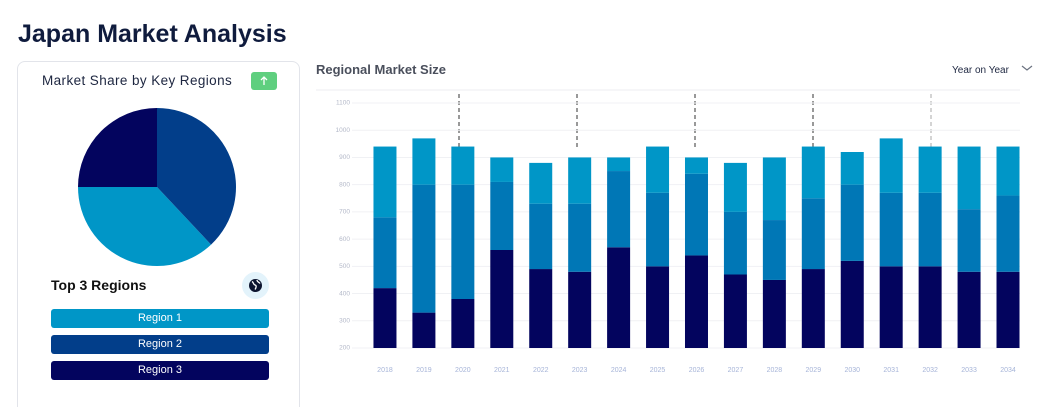 This screenshot has height=407, width=1047. I want to click on pie-chart, so click(157, 187).